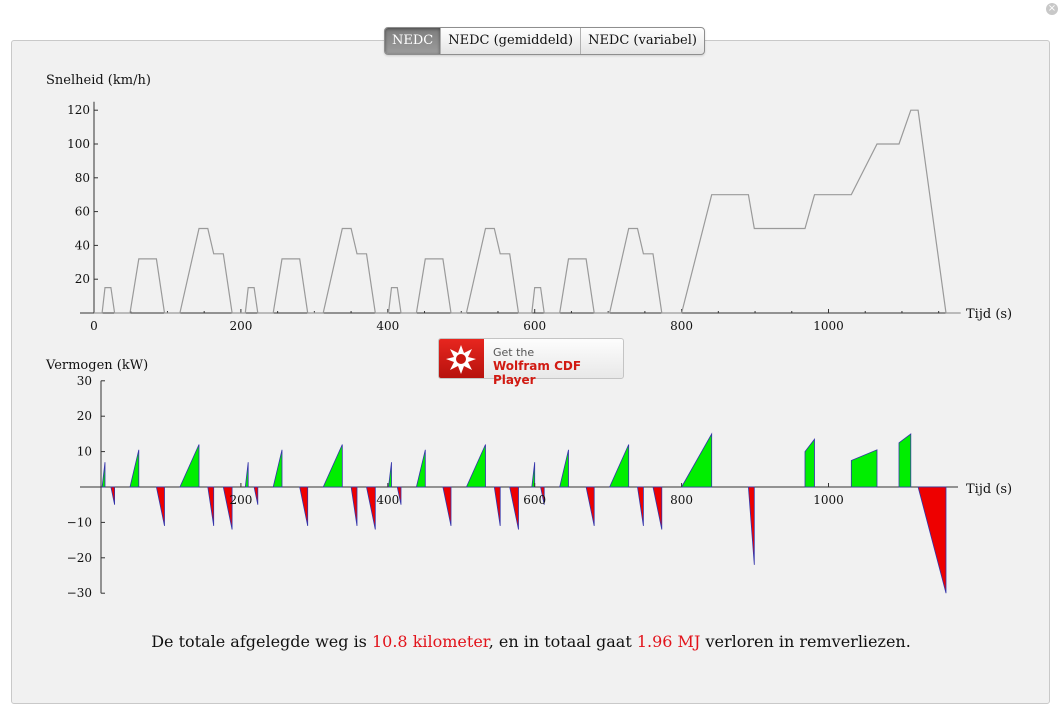 The image size is (1062, 718). Describe the element at coordinates (562, 641) in the screenshot. I see `summary-middle: , en in totaal gaat` at that location.